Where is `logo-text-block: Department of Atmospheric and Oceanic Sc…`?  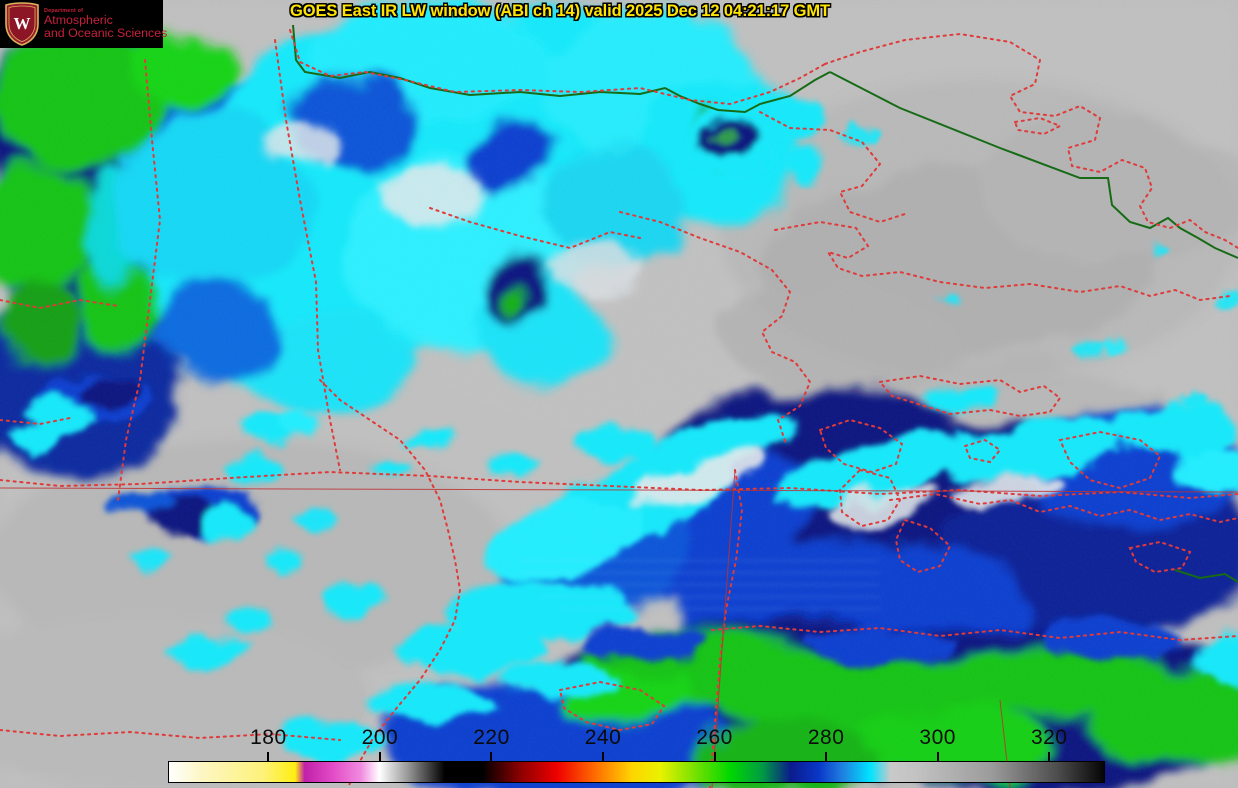
logo-text-block: Department of Atmospheric and Oceanic Sc… is located at coordinates (106, 23).